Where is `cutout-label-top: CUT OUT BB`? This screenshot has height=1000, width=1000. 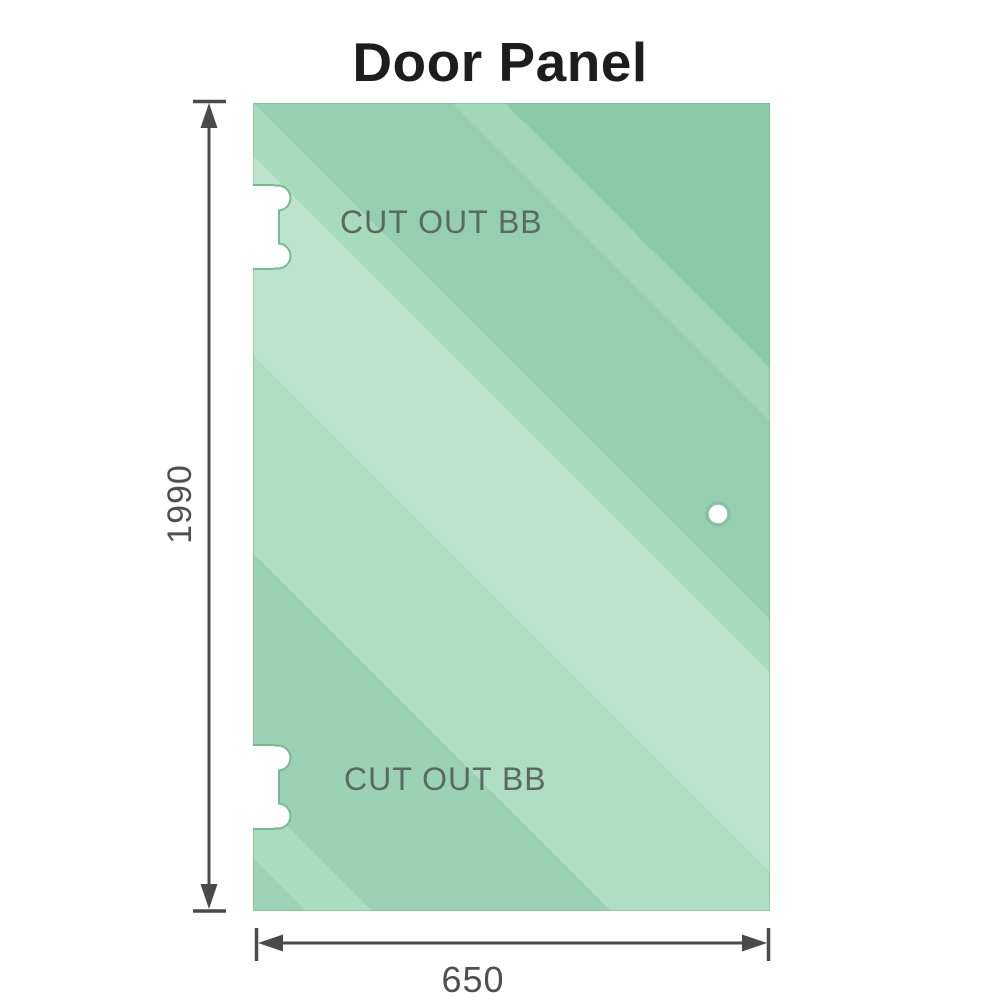
cutout-label-top: CUT OUT BB is located at coordinates (441, 222).